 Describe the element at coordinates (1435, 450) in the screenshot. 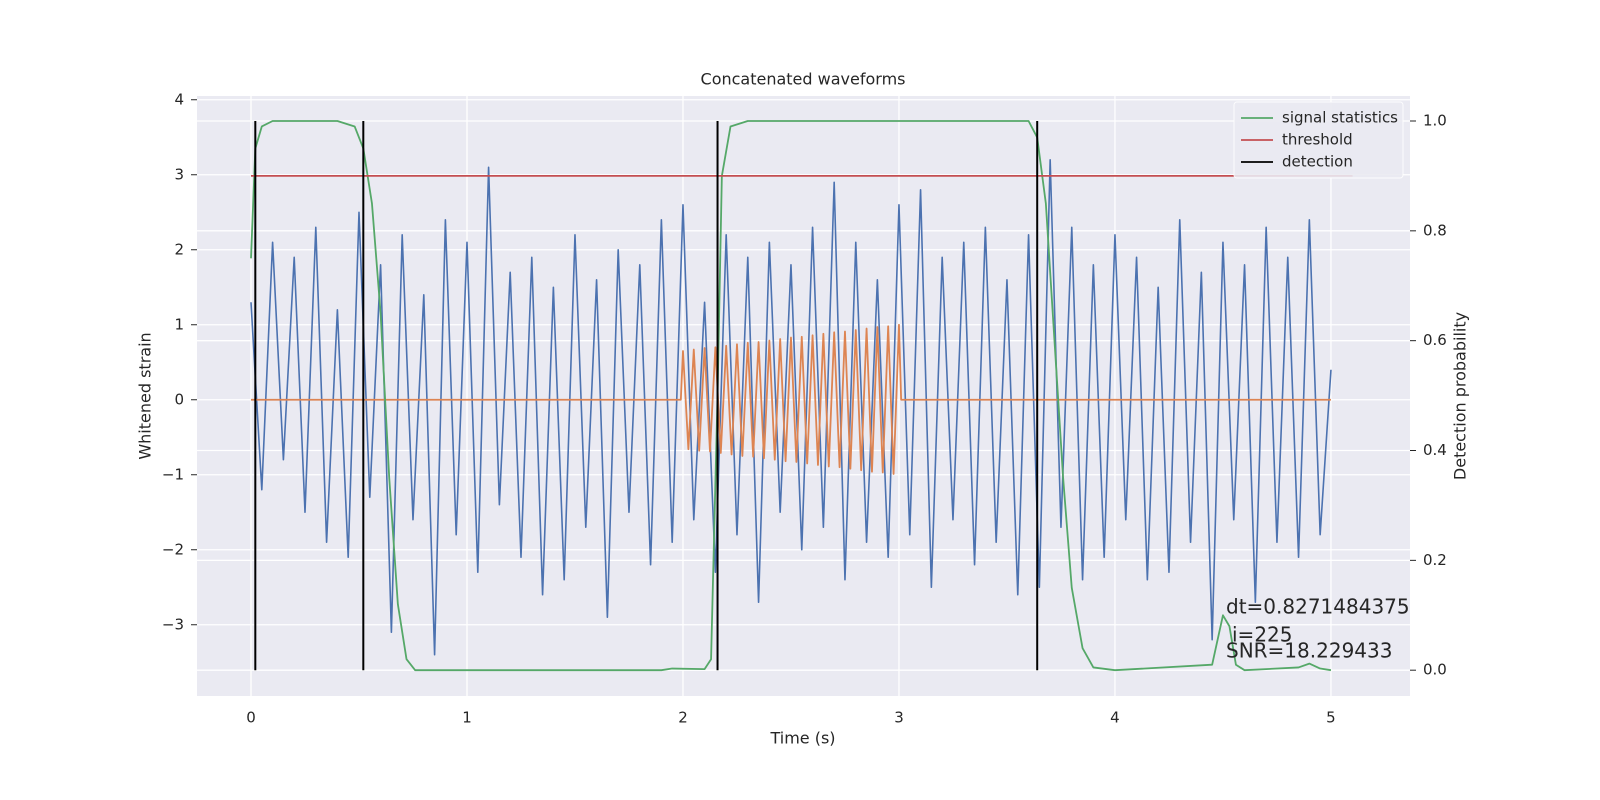

I see `y2-tick-label: 0.4` at that location.